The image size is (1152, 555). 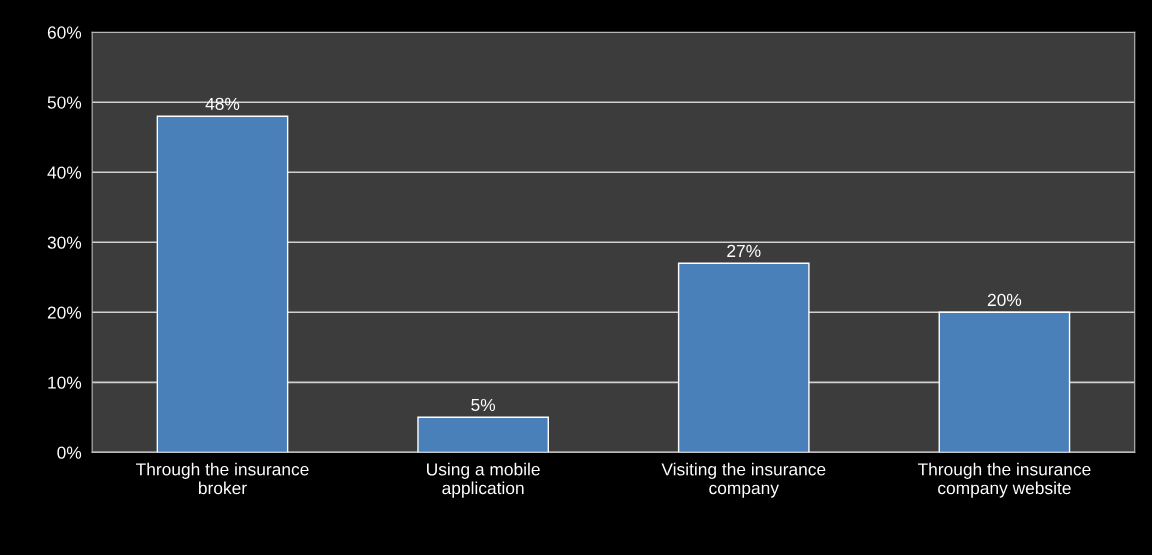 I want to click on y-tick-label: 40%, so click(x=64, y=172).